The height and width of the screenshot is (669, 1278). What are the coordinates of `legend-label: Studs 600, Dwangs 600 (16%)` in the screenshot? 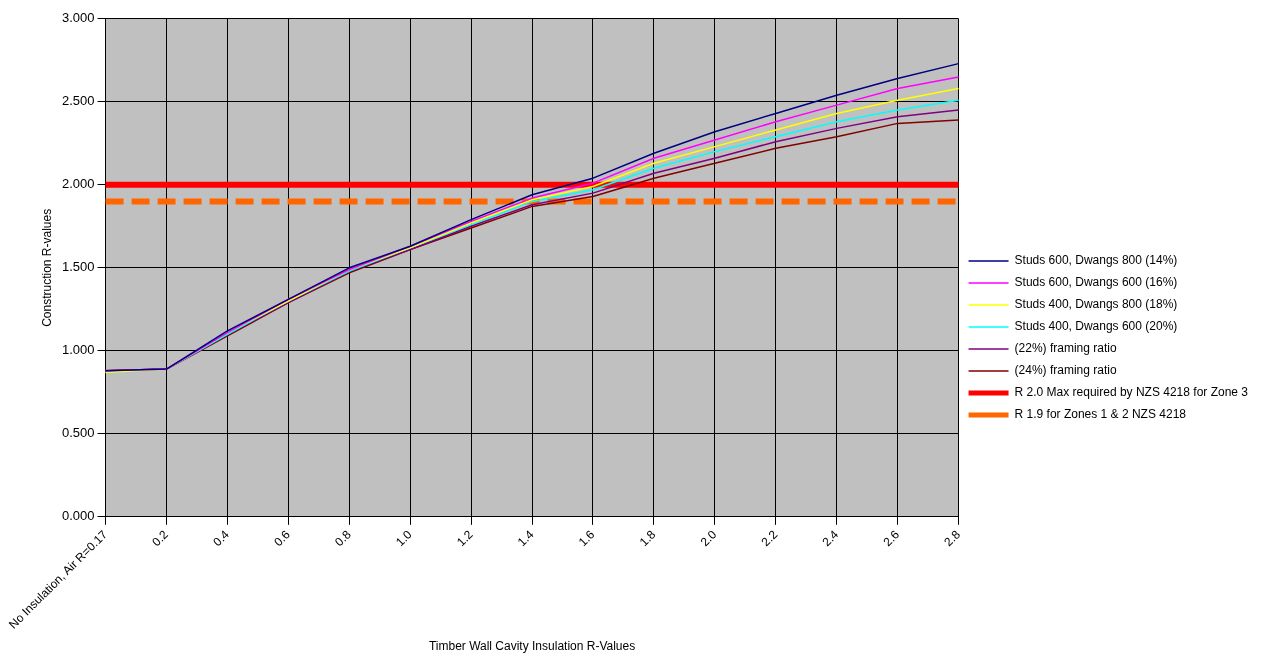 It's located at (1096, 282).